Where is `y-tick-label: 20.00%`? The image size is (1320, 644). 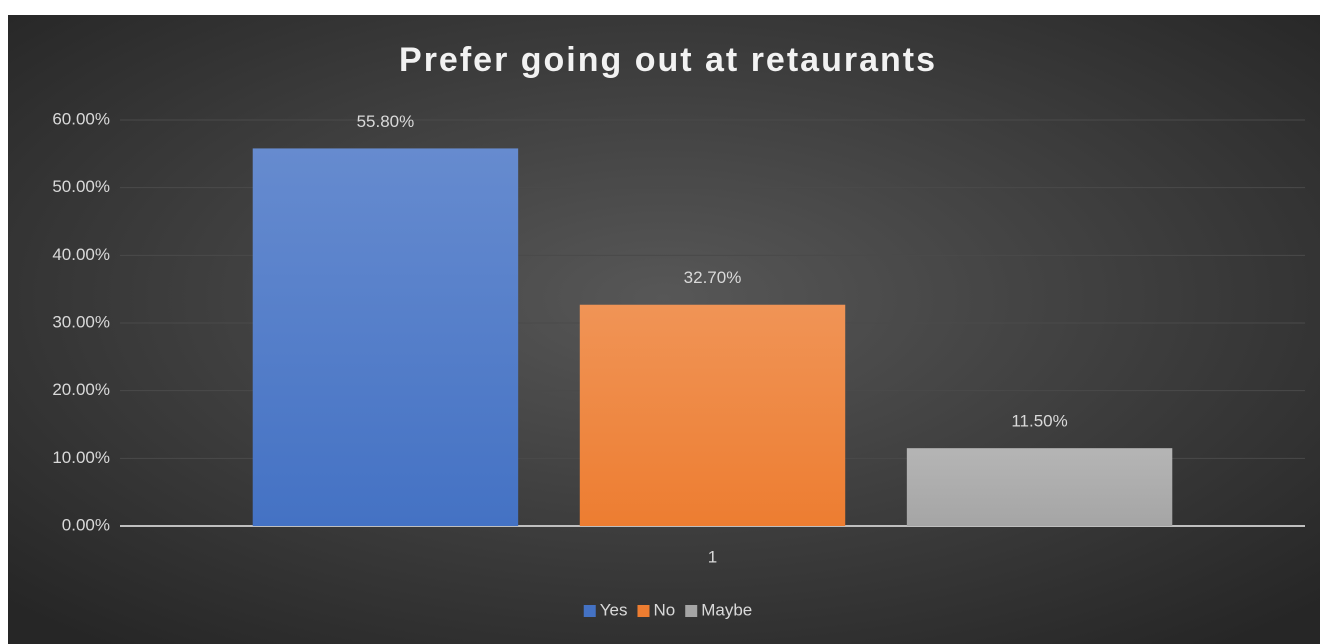
y-tick-label: 20.00% is located at coordinates (81, 389).